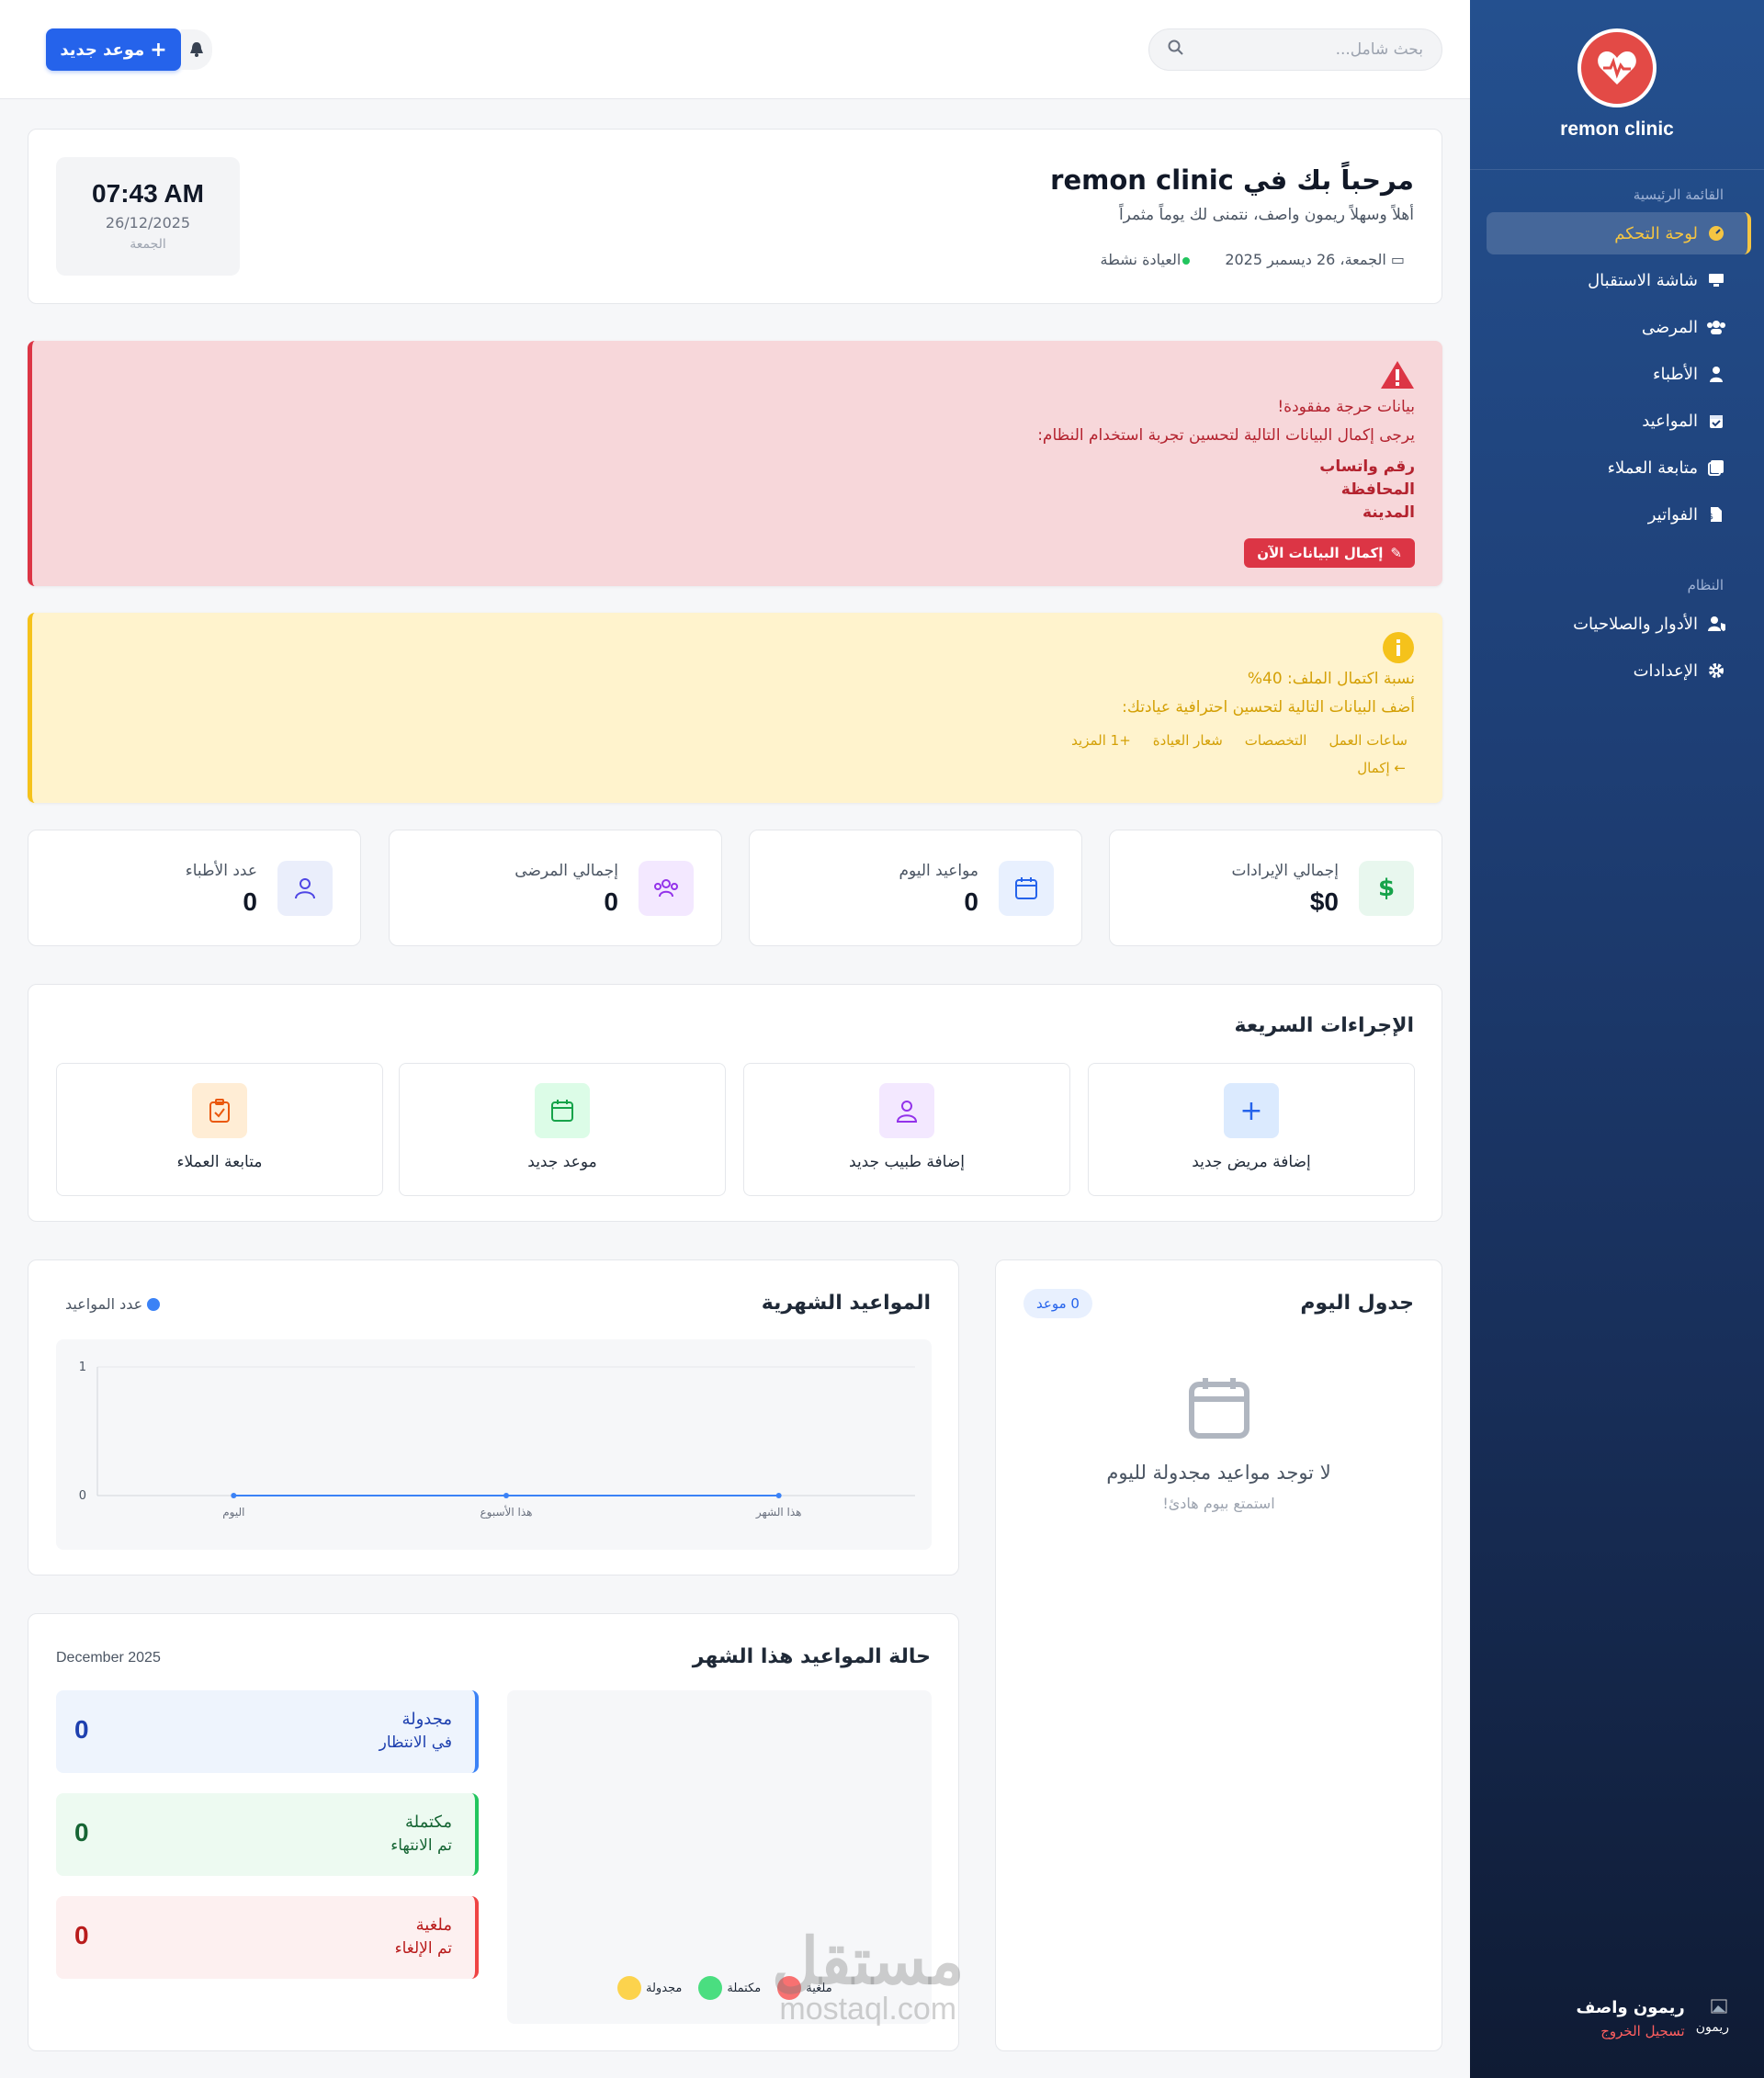 This screenshot has height=2078, width=1764. I want to click on dollar-icon: $, so click(1387, 888).